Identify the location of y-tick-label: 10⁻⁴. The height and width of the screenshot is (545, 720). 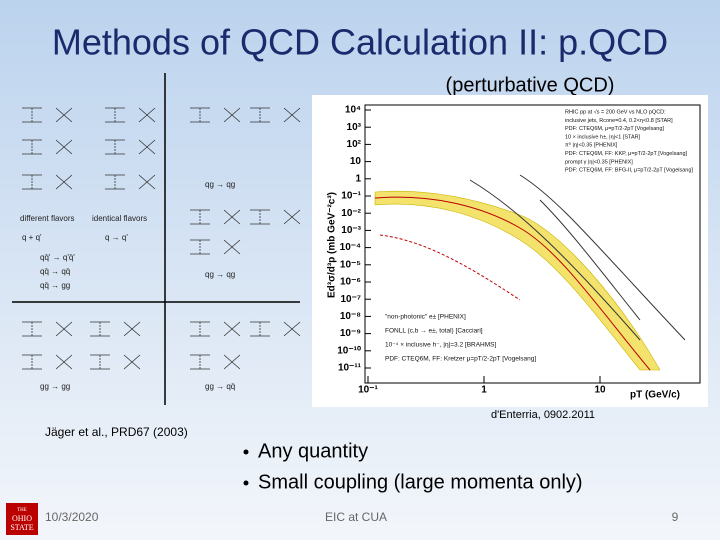
(350, 247).